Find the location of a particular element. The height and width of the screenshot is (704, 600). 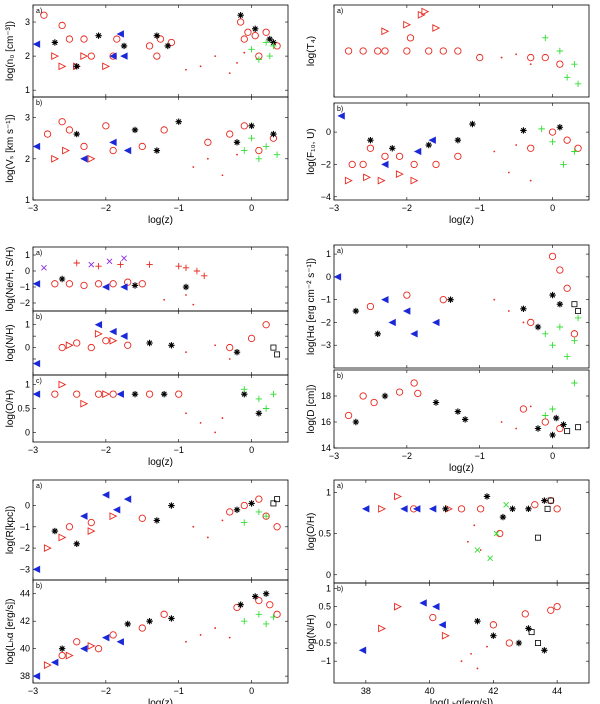

panel-g3c: −3 −2 −1 0 0 0.5 1 c) log(O/H) log(z) is located at coordinates (147, 421).